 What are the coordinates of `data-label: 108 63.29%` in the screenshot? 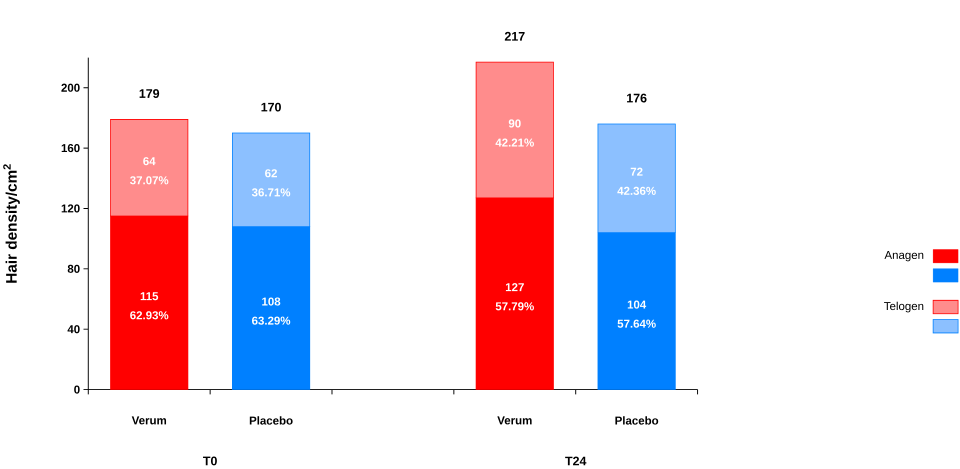 It's located at (271, 311).